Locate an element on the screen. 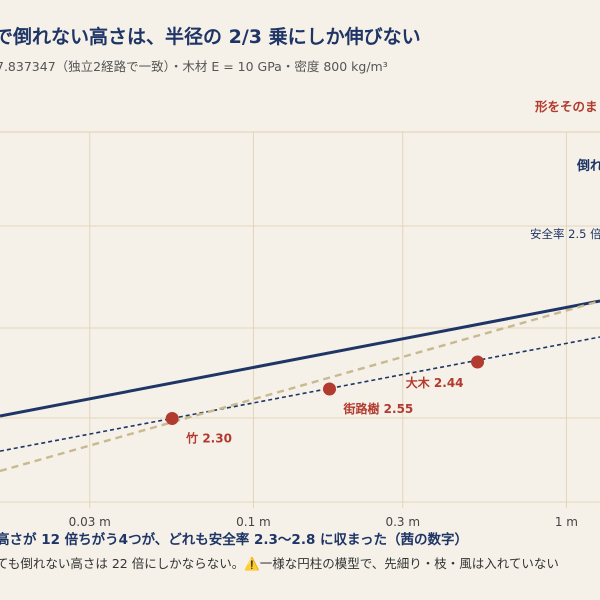  chart-title: で倒れない高さは、半径の 2/3 乗にしか伸びない is located at coordinates (210, 37).